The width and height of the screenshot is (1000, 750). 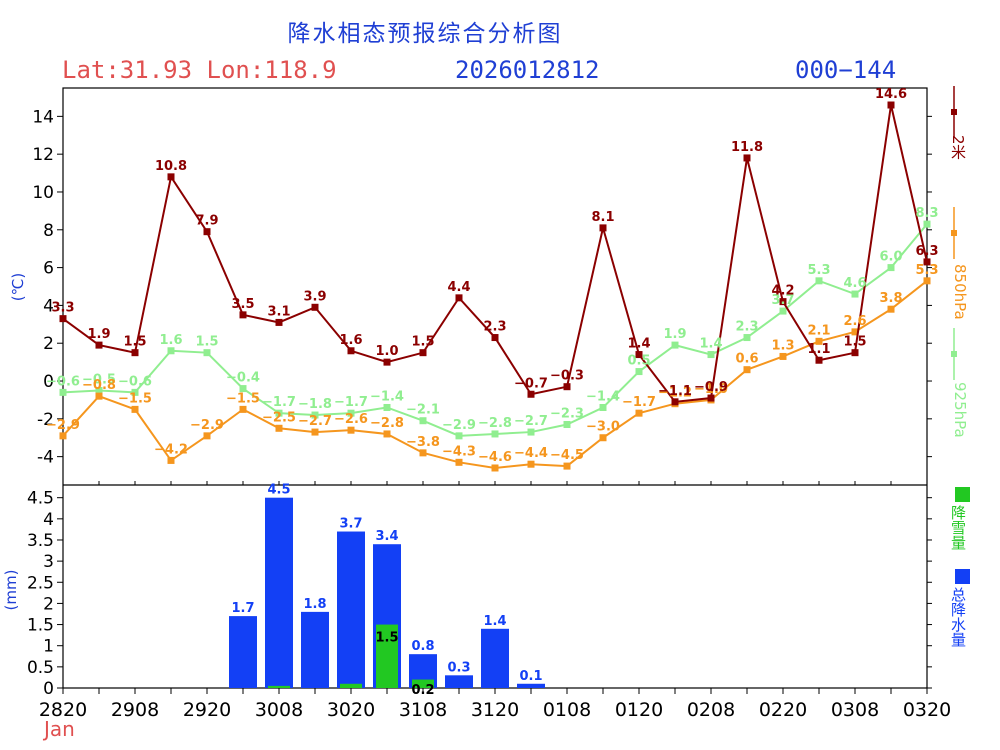 I want to click on legend-925-marker, so click(x=954, y=354).